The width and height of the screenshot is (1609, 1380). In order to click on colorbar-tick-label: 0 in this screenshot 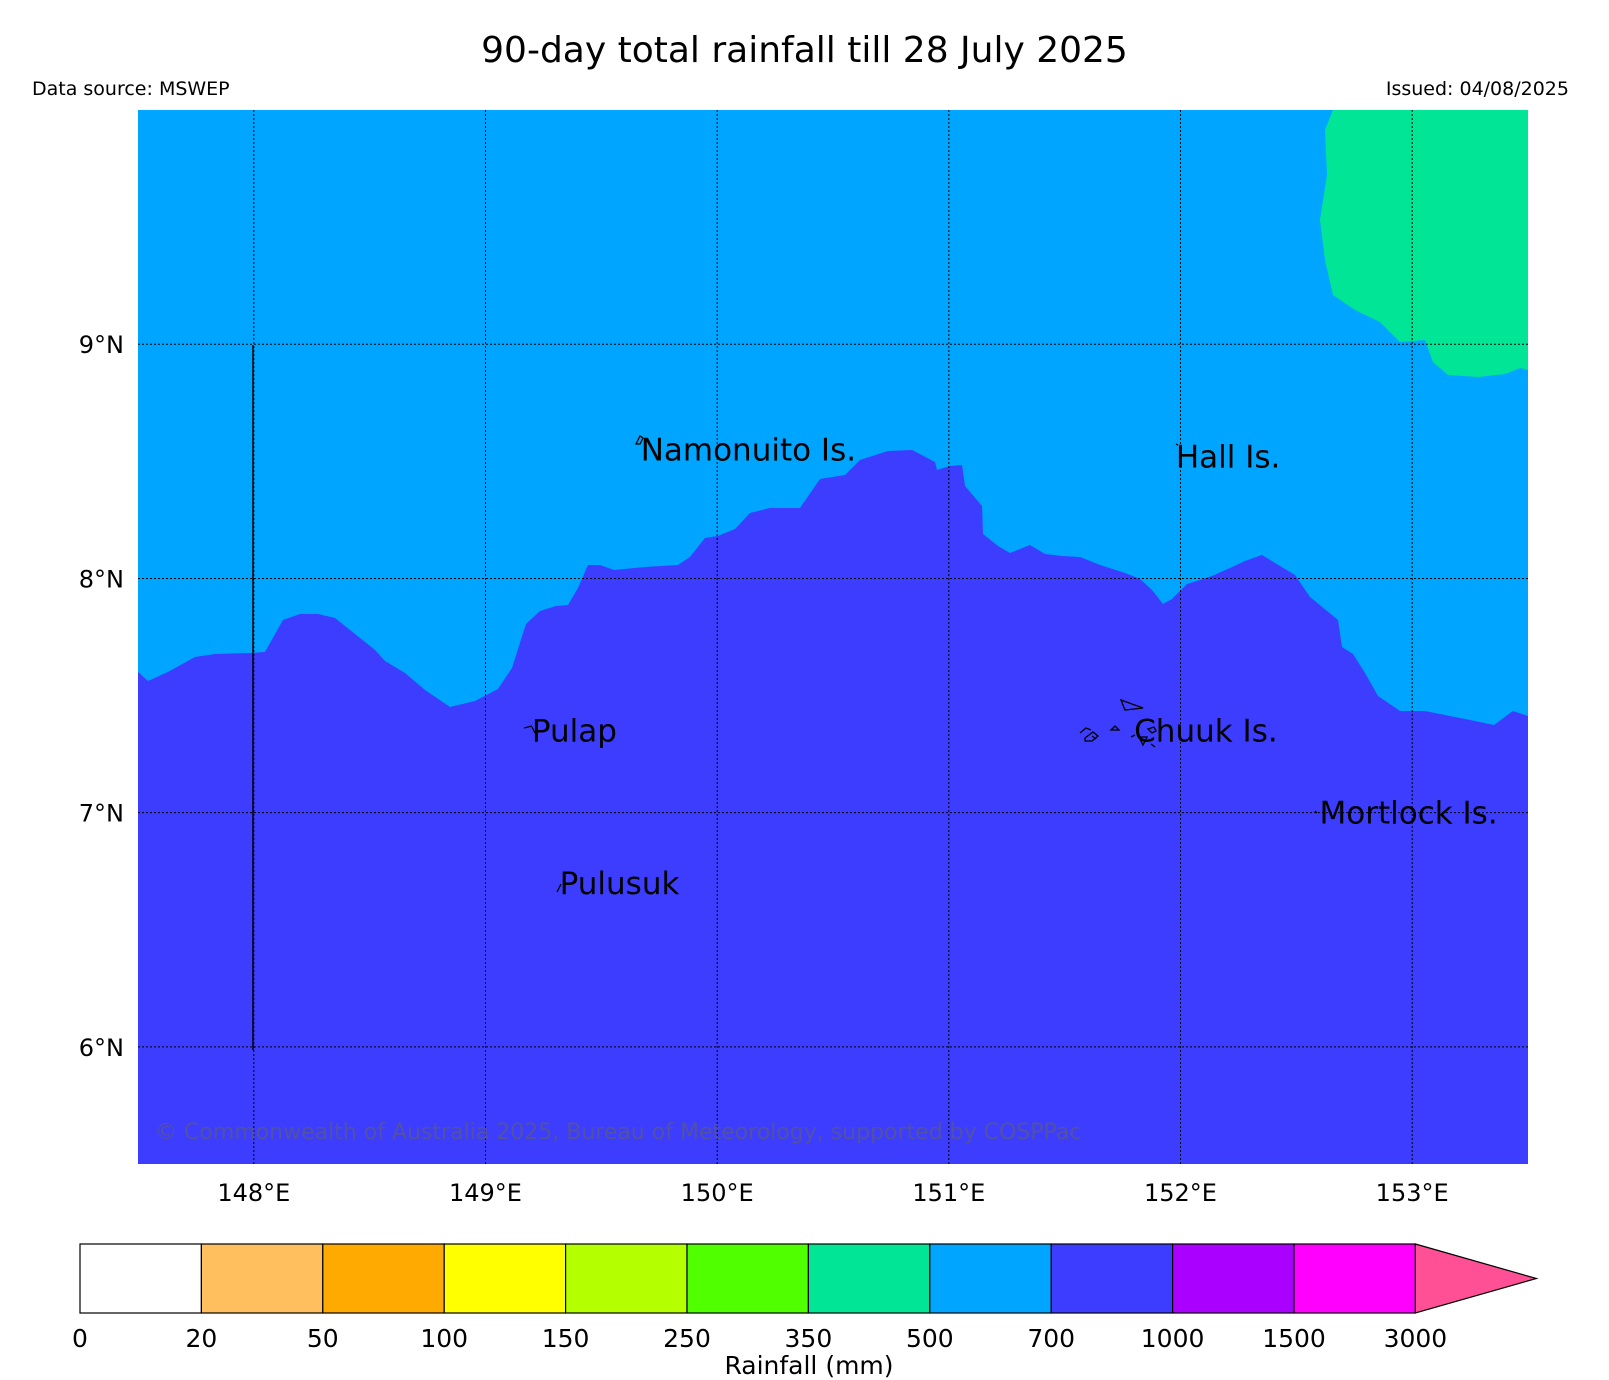, I will do `click(80, 1338)`.